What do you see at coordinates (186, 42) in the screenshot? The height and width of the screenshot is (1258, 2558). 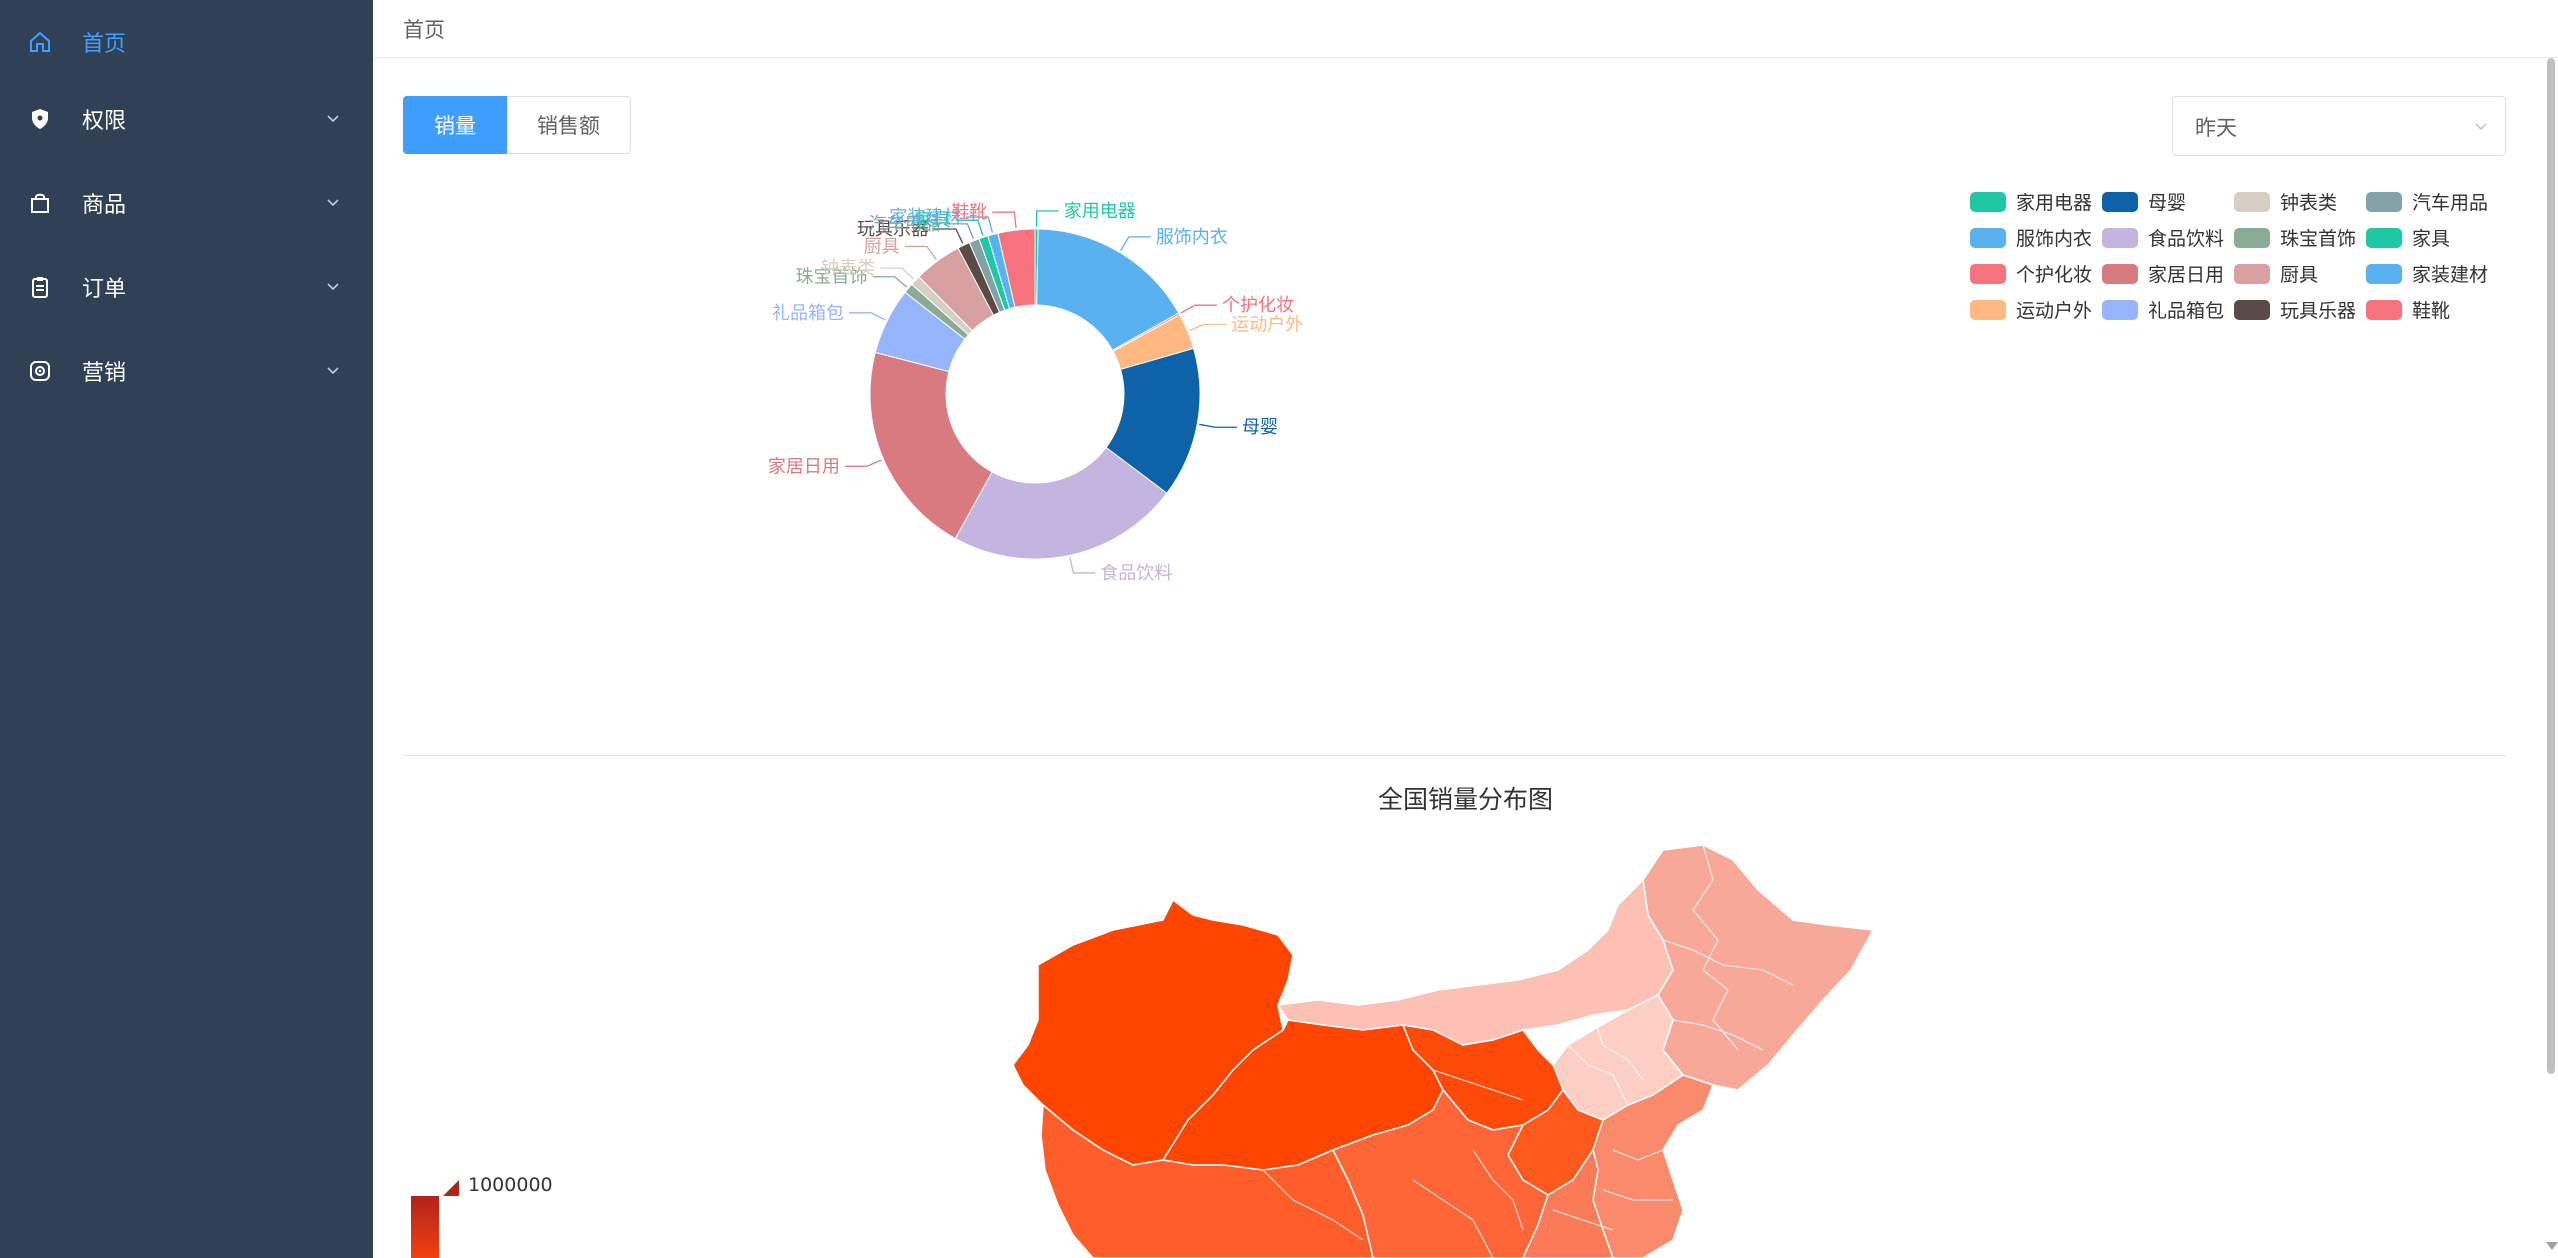 I see `sidebar-item-home: 首页` at bounding box center [186, 42].